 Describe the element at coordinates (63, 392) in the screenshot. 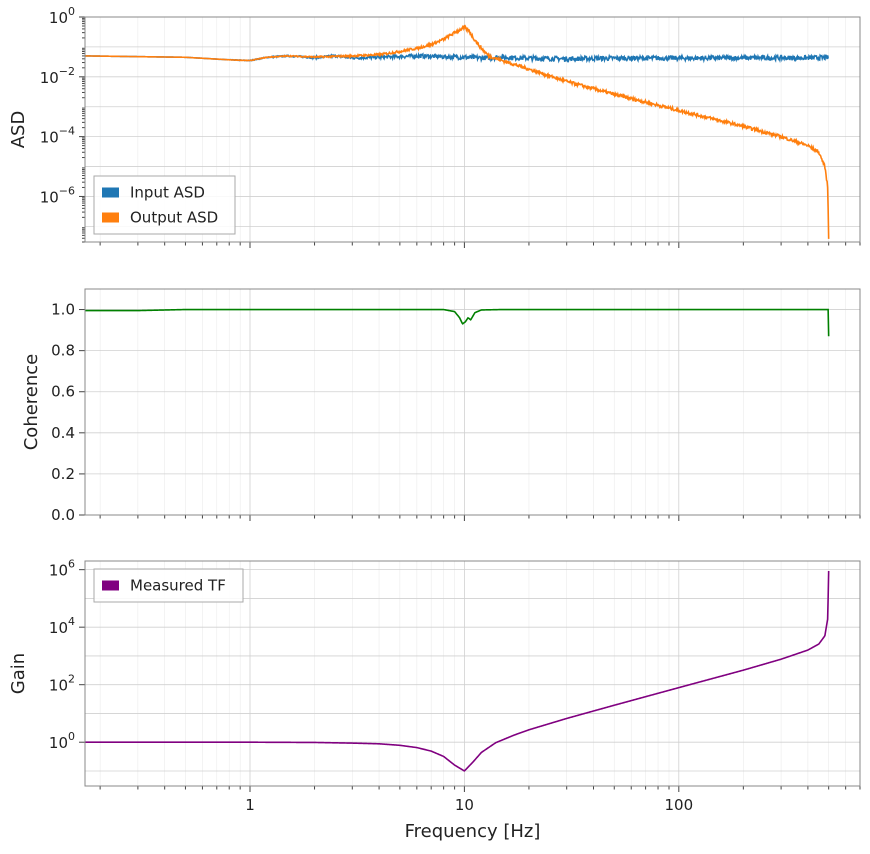

I see `coherence-y-tick-label: 0.6` at that location.